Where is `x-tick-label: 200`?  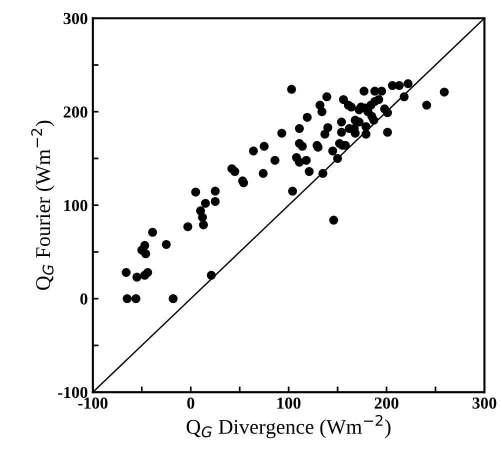
x-tick-label: 200 is located at coordinates (386, 403).